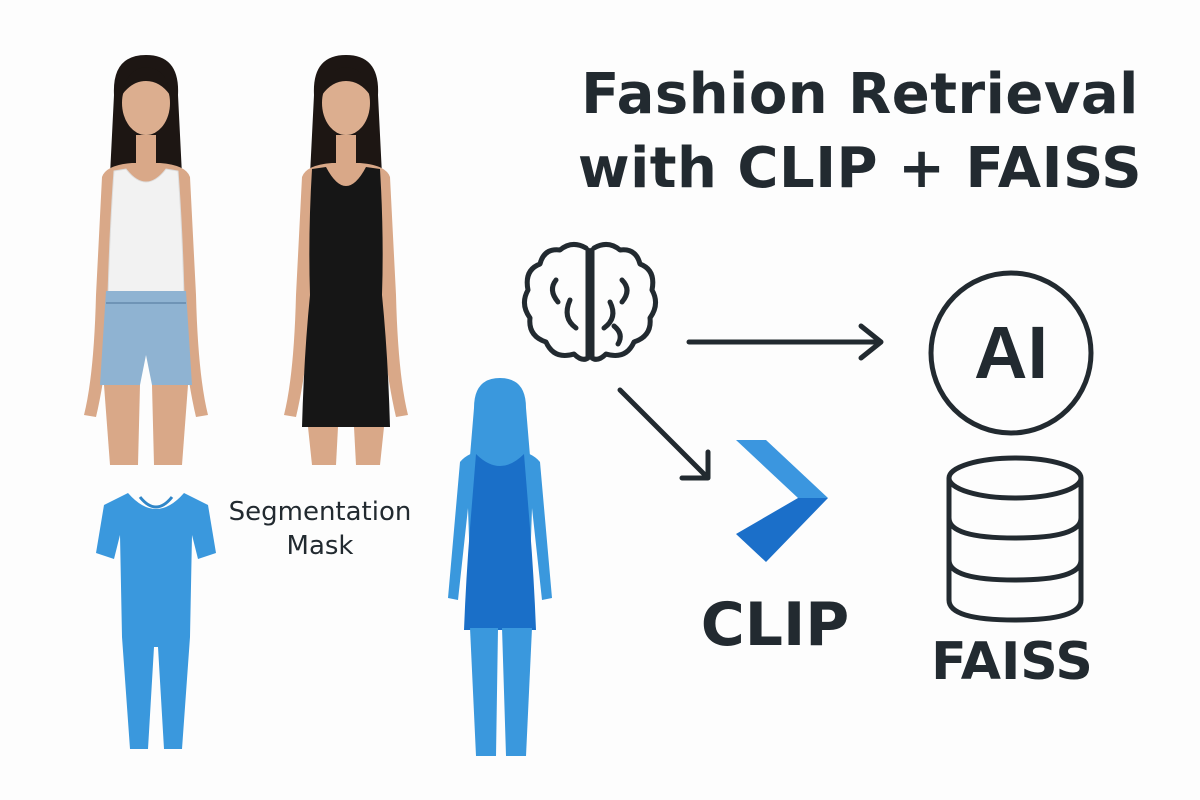  What do you see at coordinates (860, 94) in the screenshot?
I see `title-line-1: Fashion Retrieval` at bounding box center [860, 94].